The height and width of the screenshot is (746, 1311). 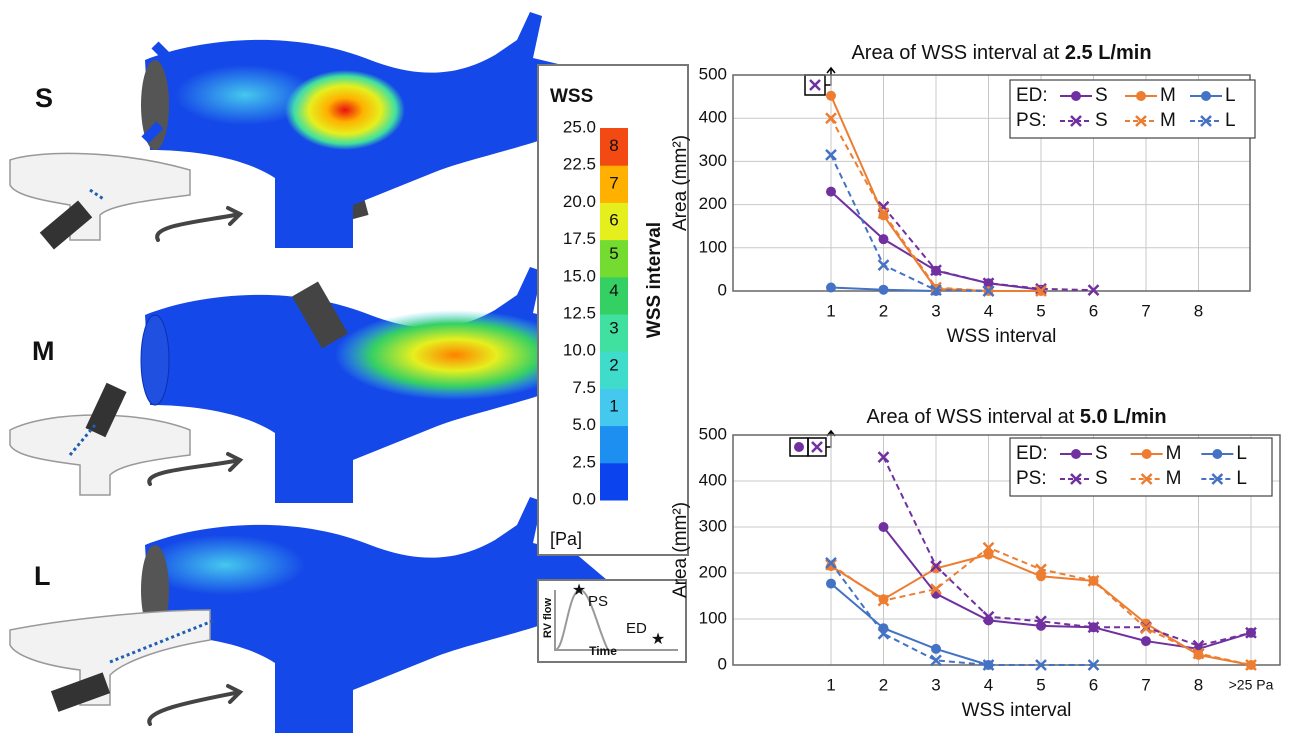 I want to click on flow-inset-frame, so click(x=612, y=621).